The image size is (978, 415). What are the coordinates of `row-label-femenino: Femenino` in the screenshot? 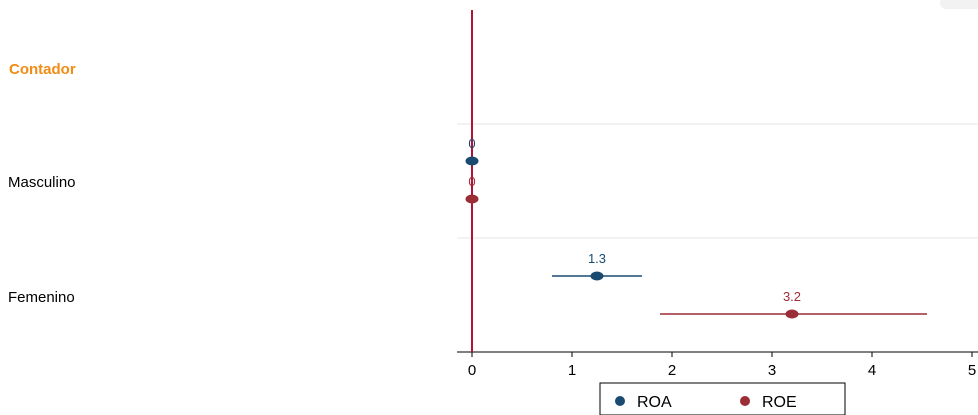 It's located at (41, 297).